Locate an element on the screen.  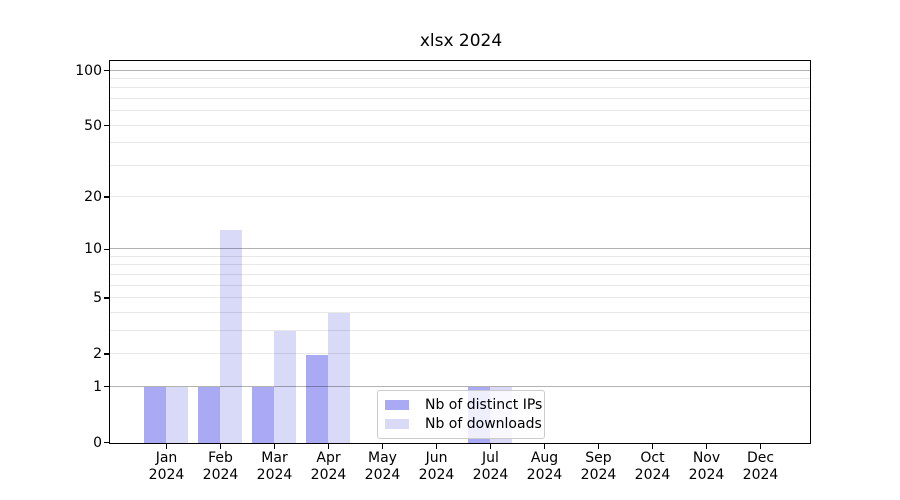
x-tick-label-jan: Jan 2024 is located at coordinates (167, 467).